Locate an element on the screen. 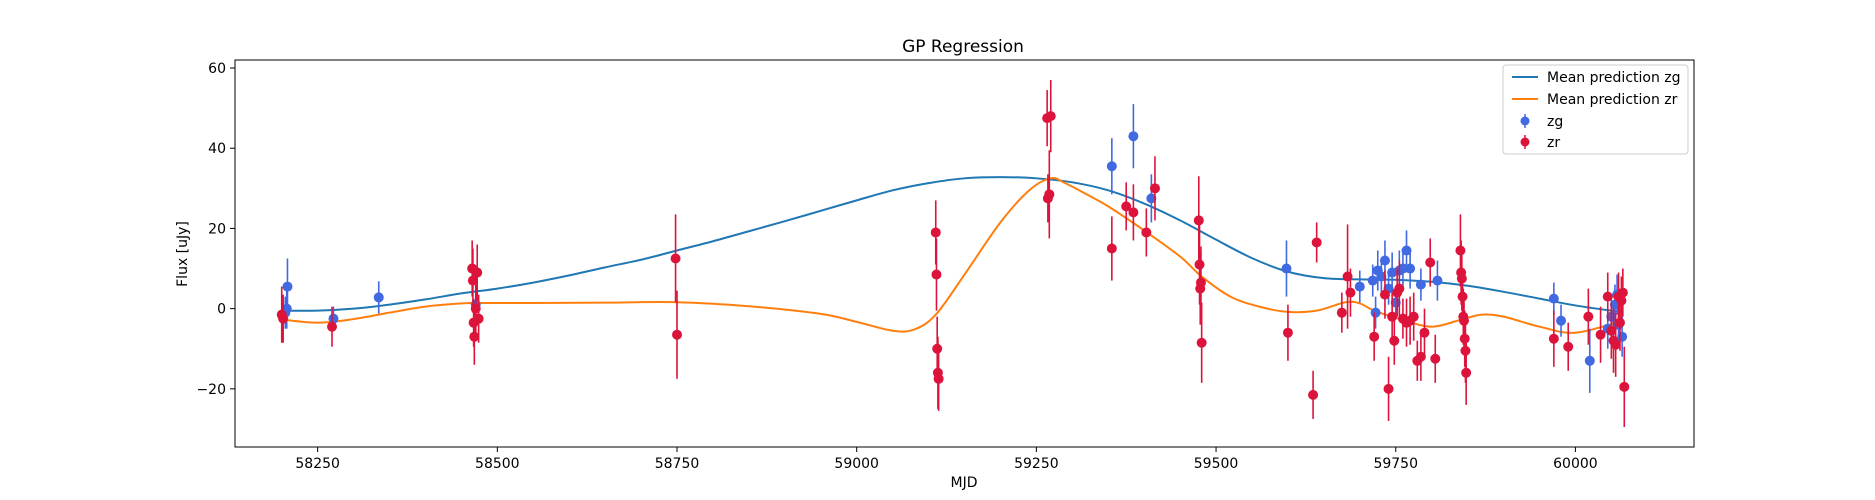  y-tick-label: −20 is located at coordinates (211, 390).